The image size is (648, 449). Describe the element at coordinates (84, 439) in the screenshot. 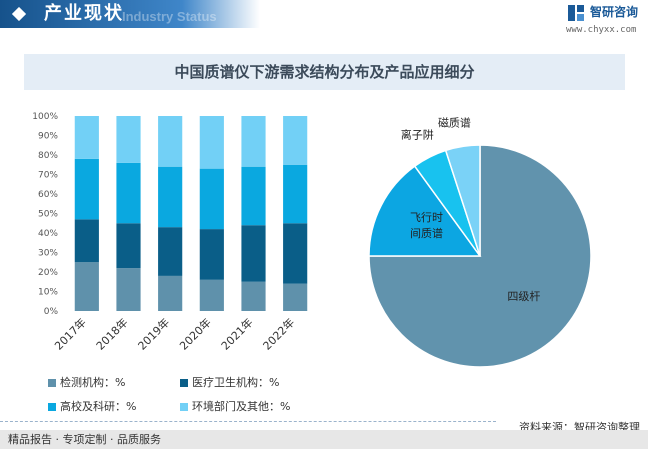

I see `footer-slogan: 精品报告 · 专项定制 · 品质服务` at that location.